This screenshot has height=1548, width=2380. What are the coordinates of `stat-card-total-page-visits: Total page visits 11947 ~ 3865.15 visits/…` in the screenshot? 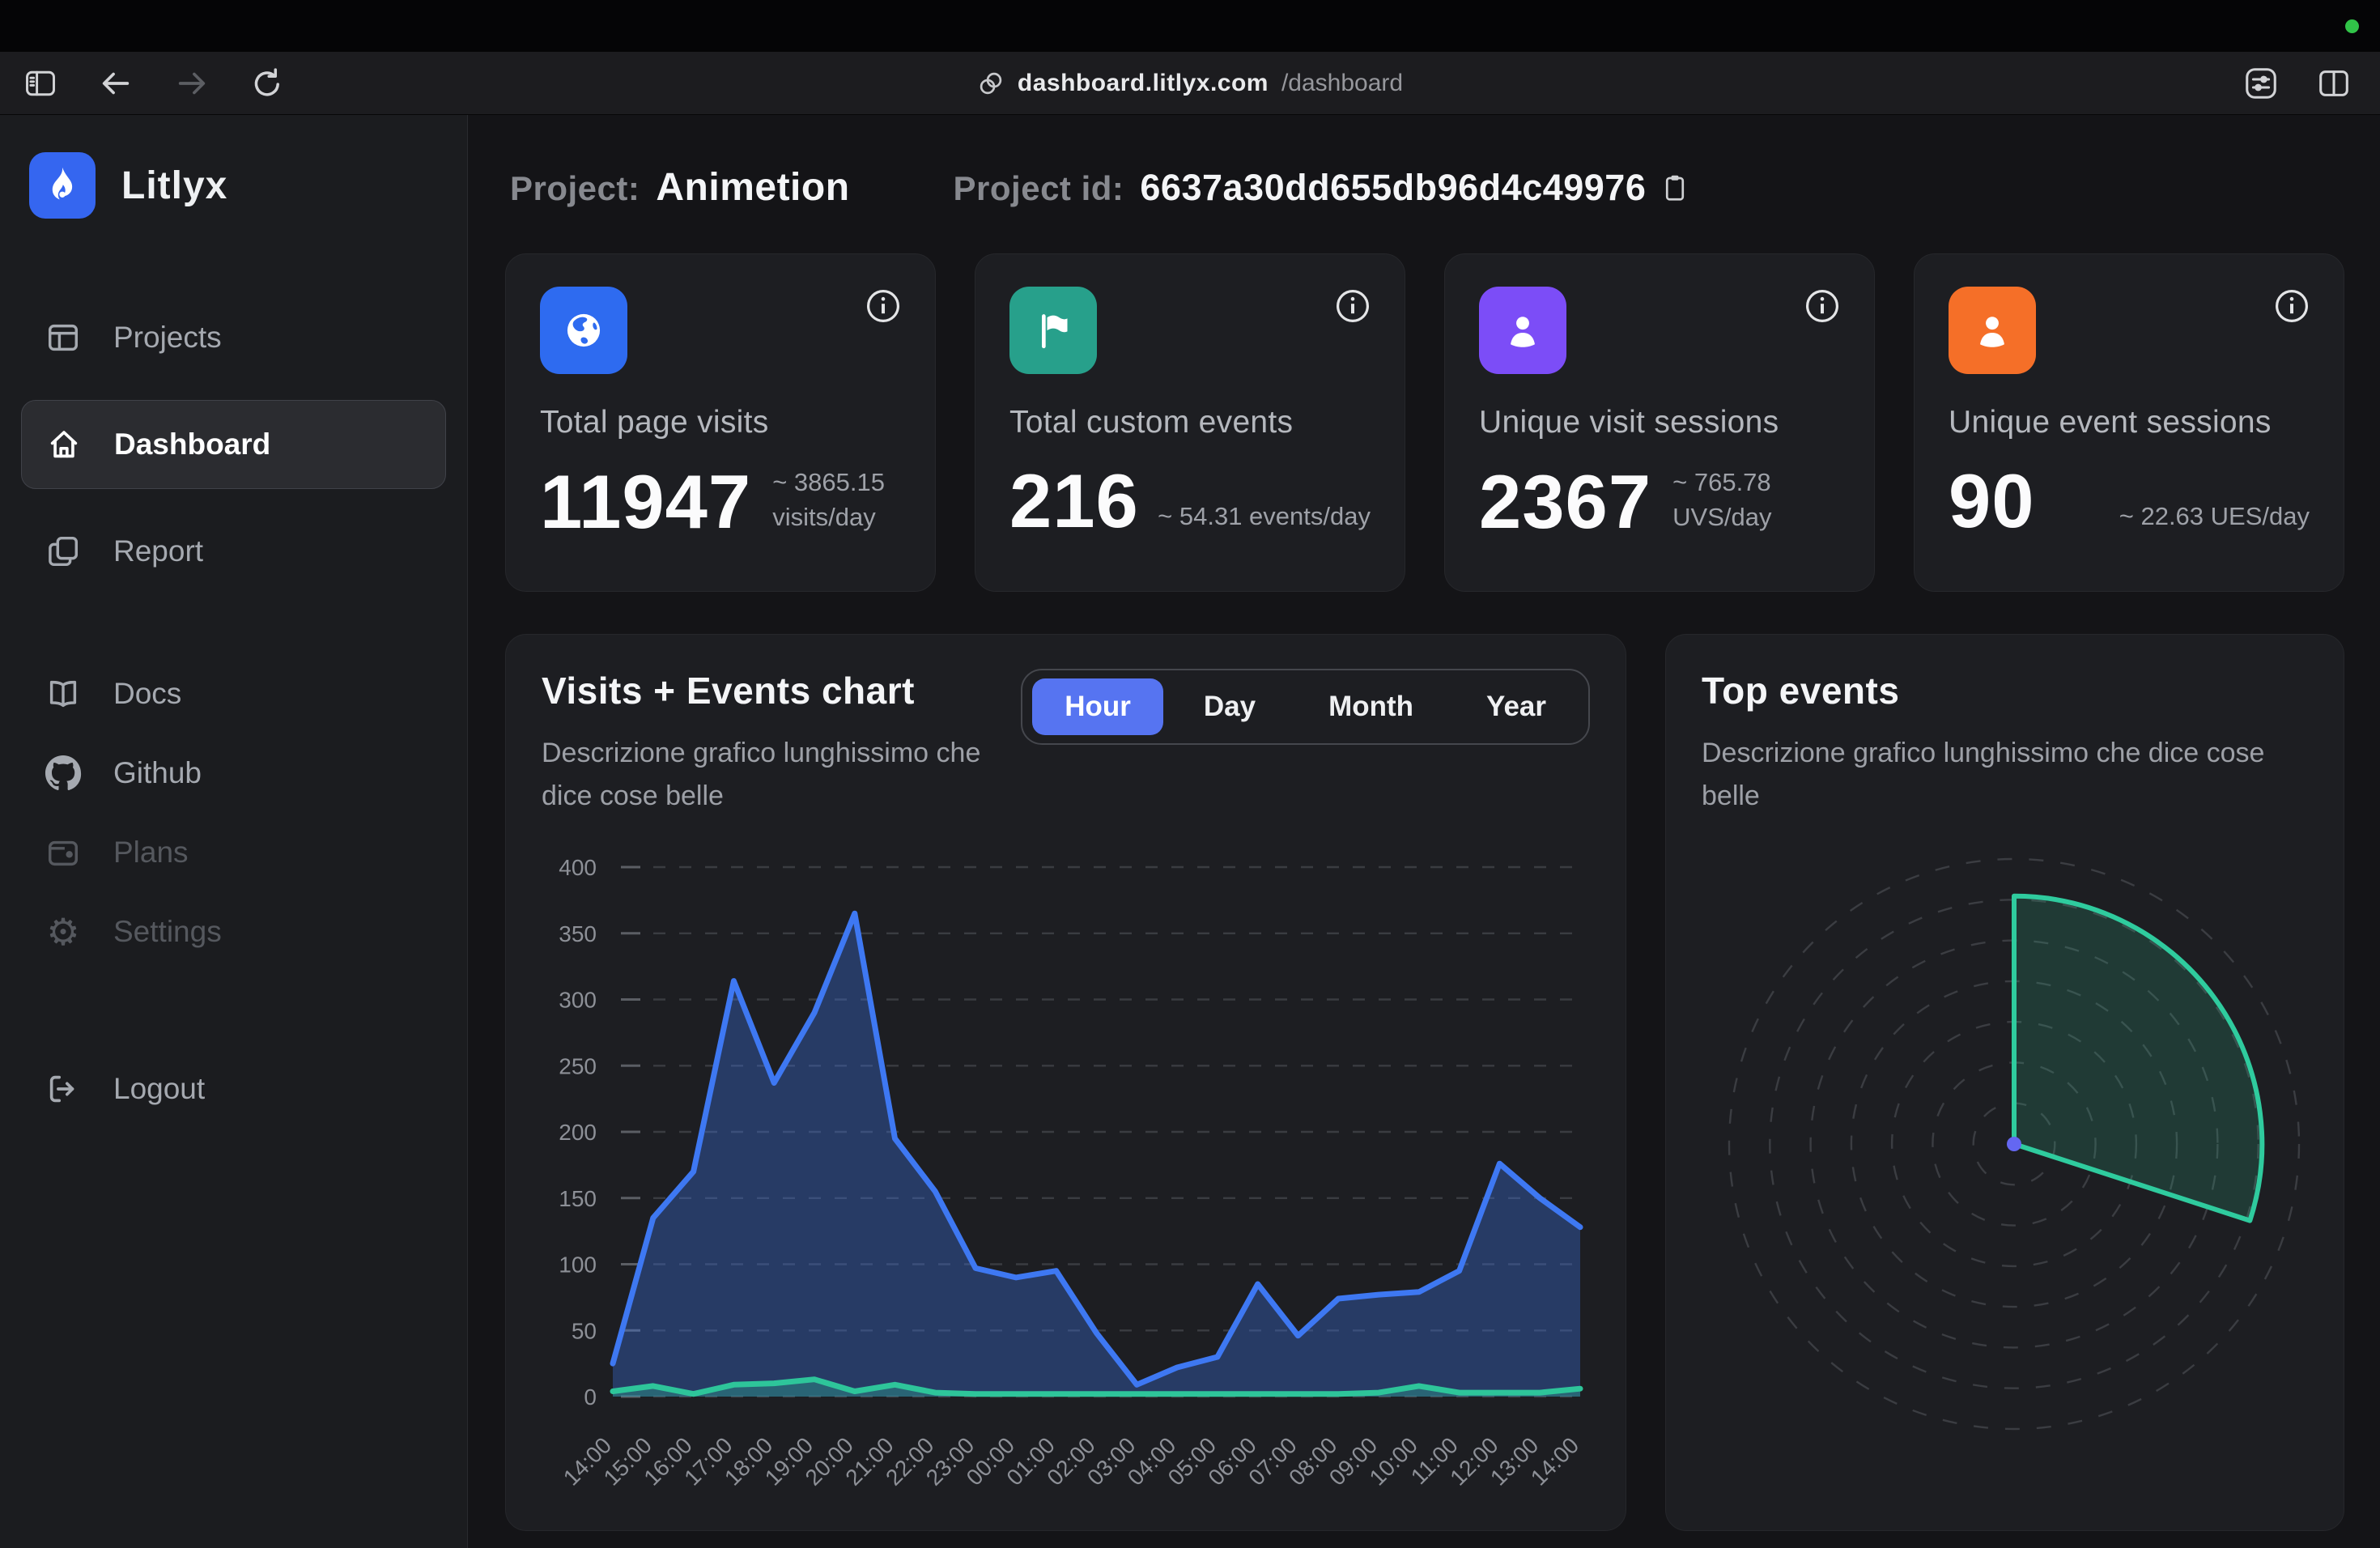 It's located at (721, 423).